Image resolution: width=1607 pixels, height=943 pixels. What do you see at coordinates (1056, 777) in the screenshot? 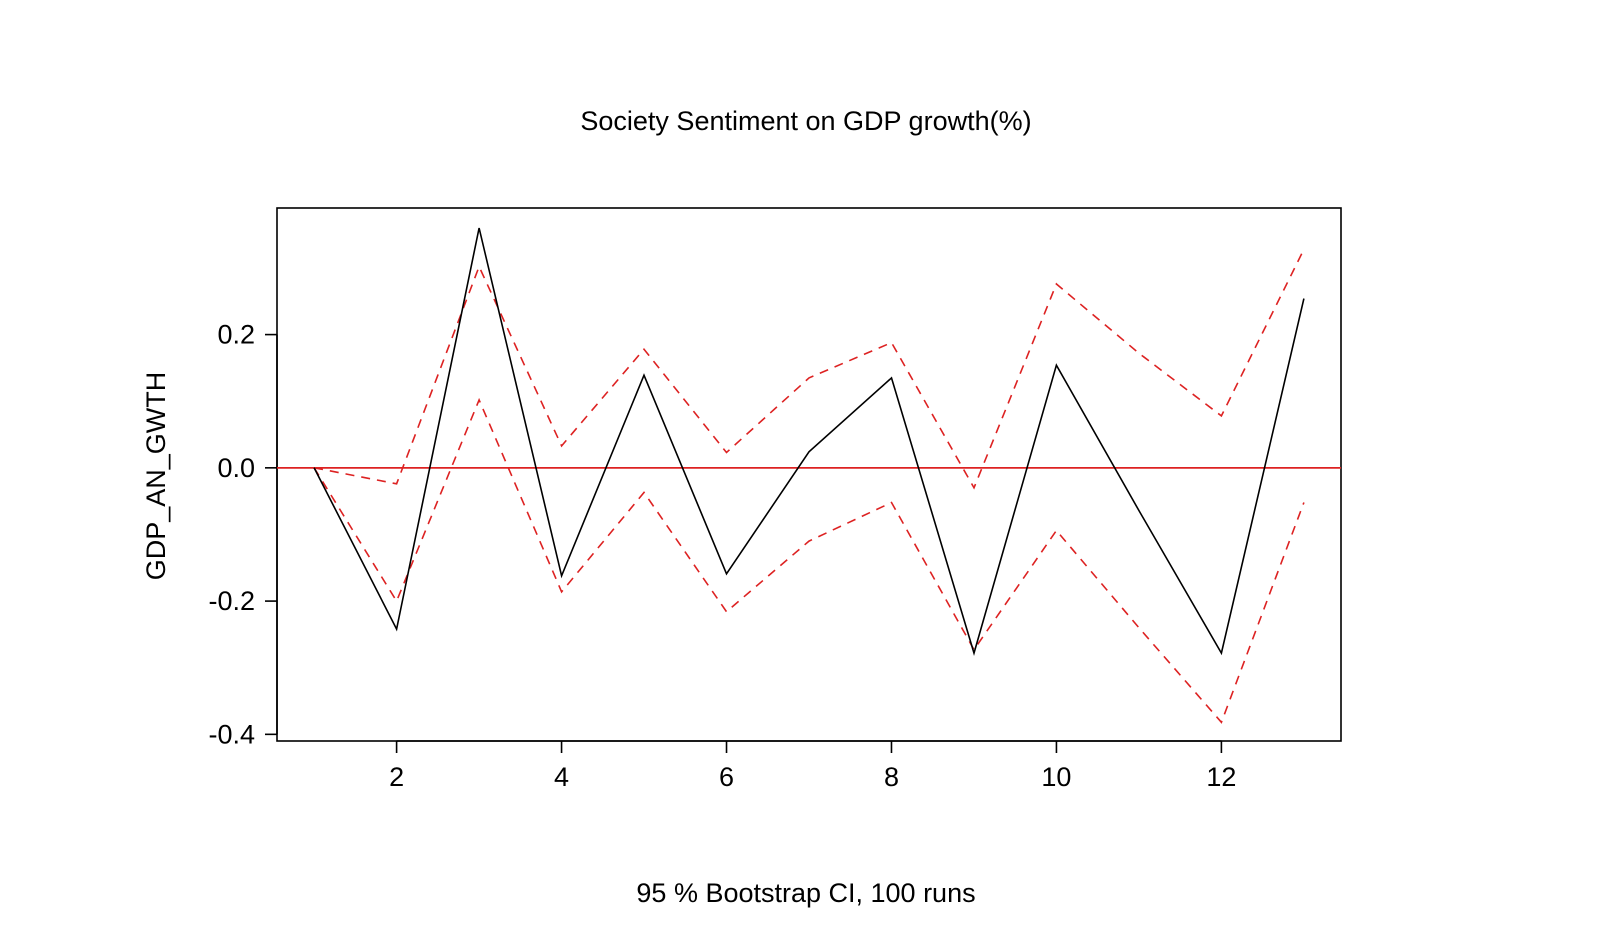
I see `x-tick-label: 10` at bounding box center [1056, 777].